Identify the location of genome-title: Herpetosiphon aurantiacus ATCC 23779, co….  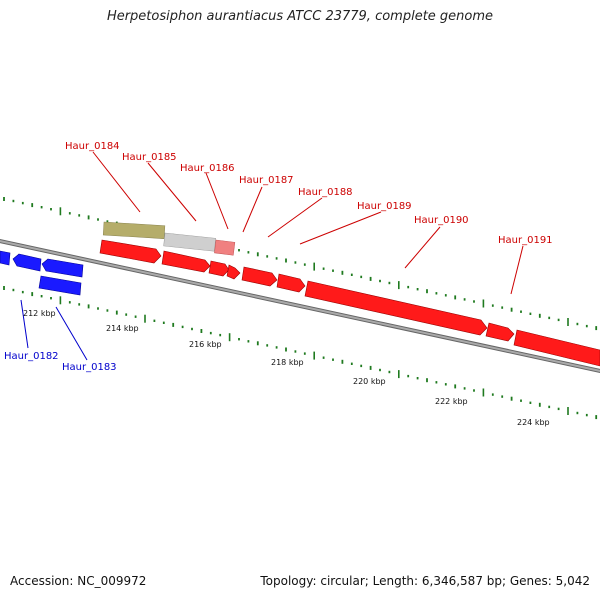
(300, 16).